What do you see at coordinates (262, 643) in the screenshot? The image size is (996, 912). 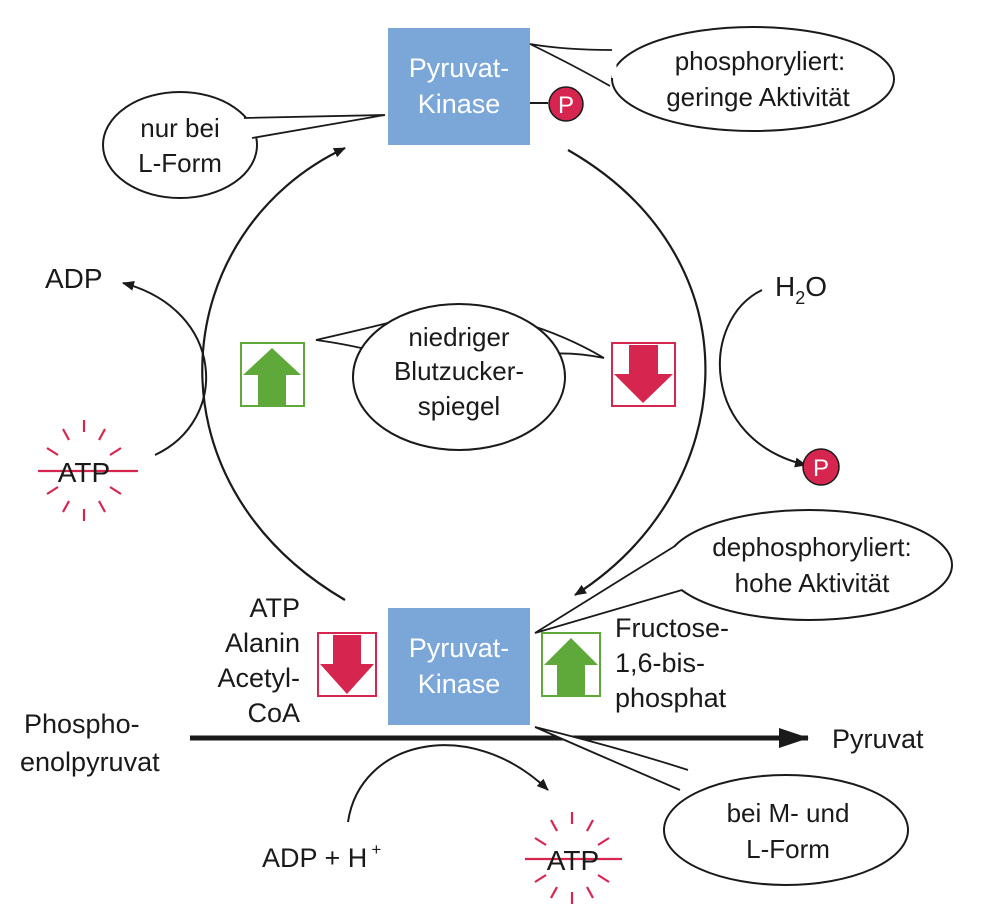 I see `inhibitor-alanine: Alanin` at bounding box center [262, 643].